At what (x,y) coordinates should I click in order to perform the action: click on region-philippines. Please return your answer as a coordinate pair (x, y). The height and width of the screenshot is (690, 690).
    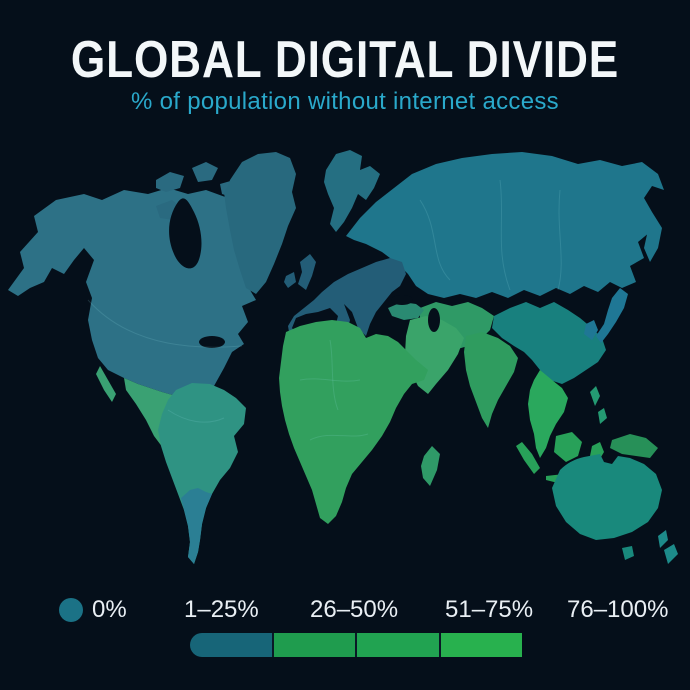
    Looking at the image, I should click on (598, 405).